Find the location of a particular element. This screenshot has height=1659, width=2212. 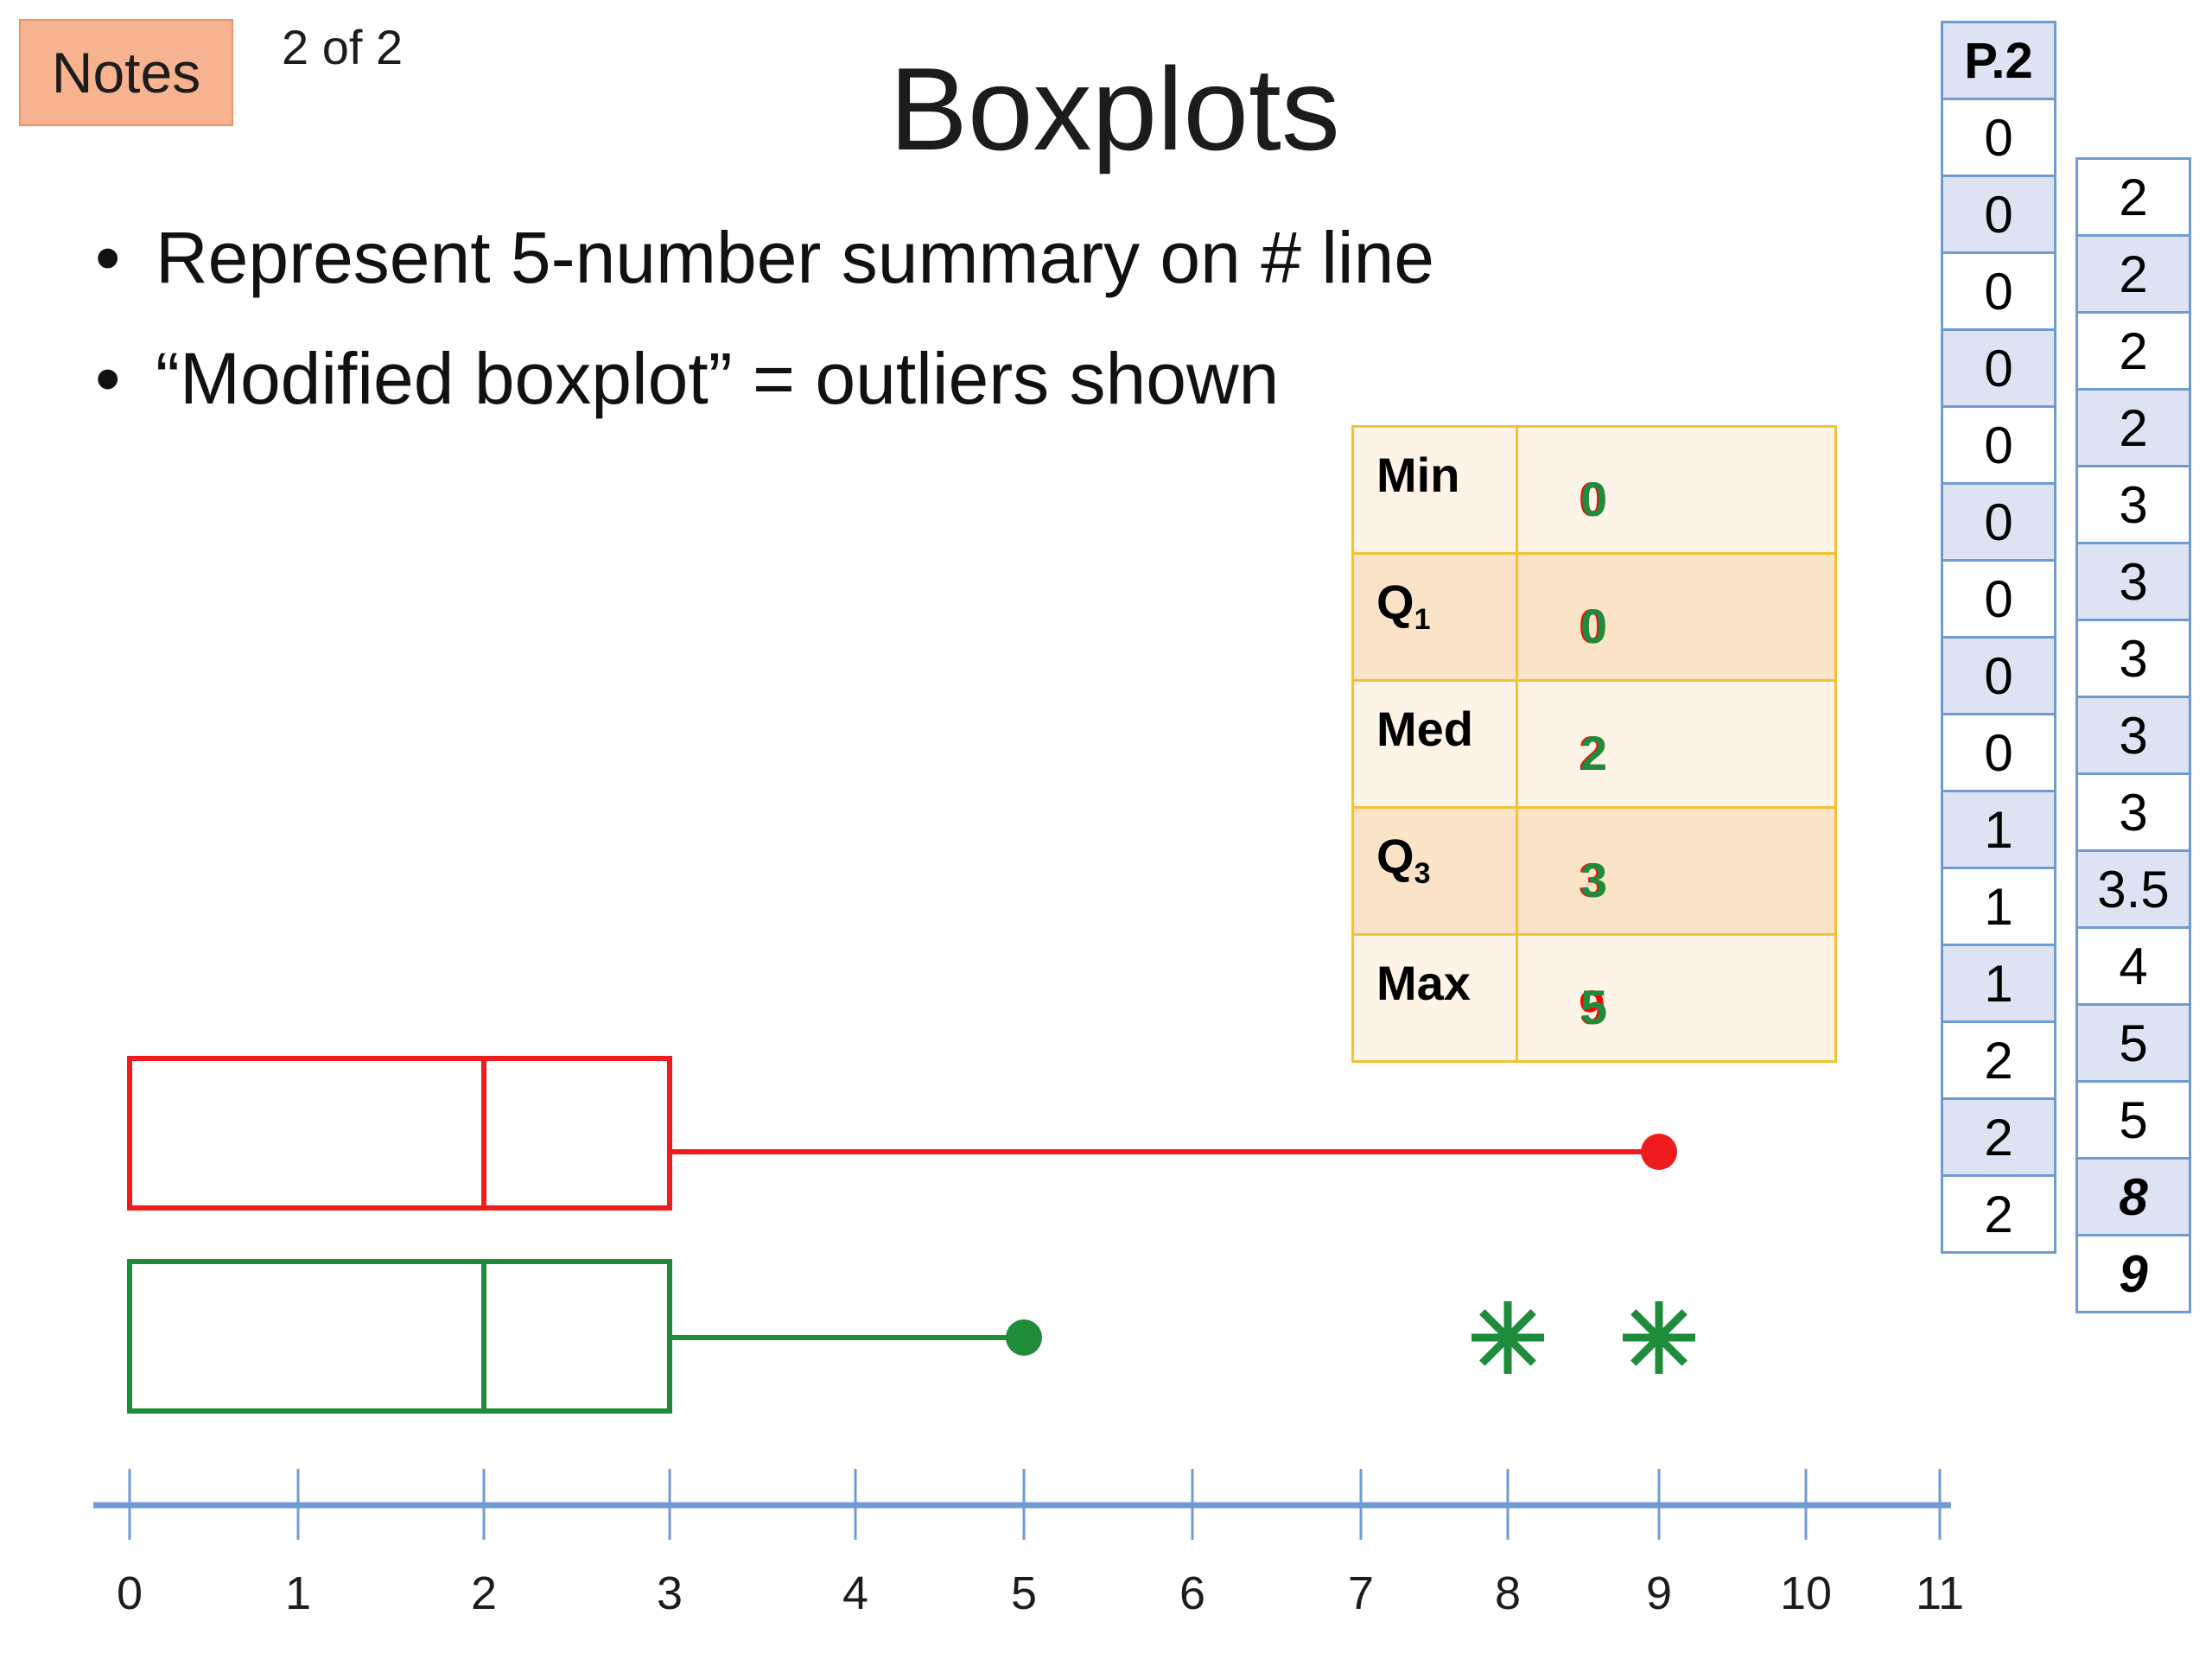

summary-label: Q1 is located at coordinates (1434, 617).